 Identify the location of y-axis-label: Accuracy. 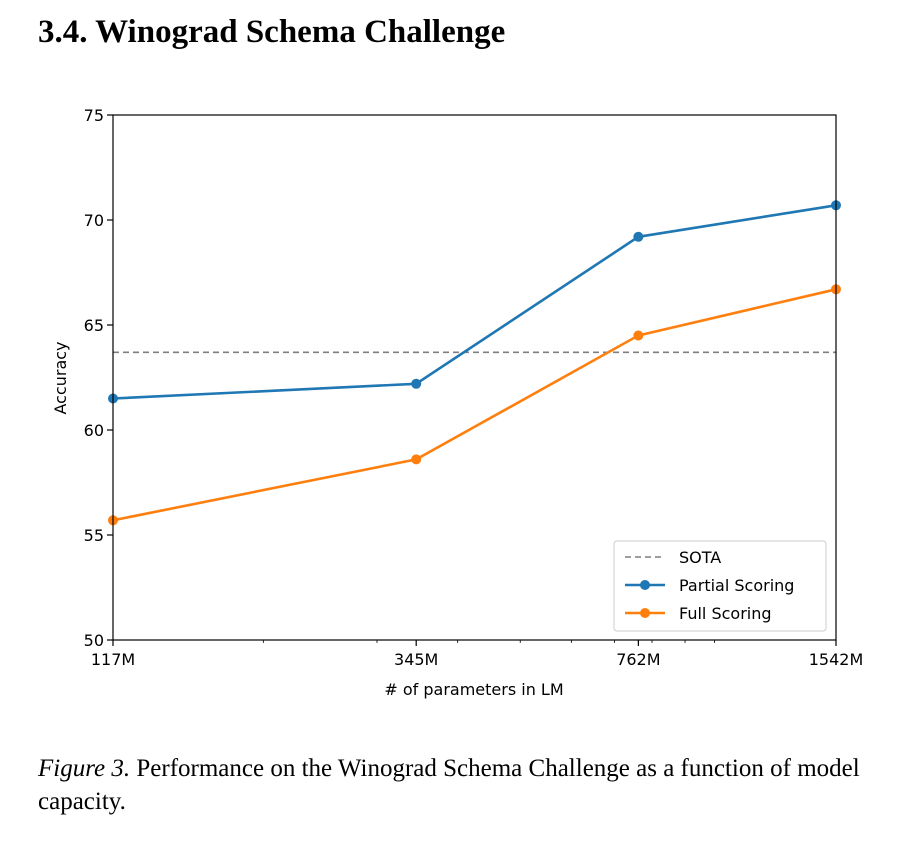
(60, 377).